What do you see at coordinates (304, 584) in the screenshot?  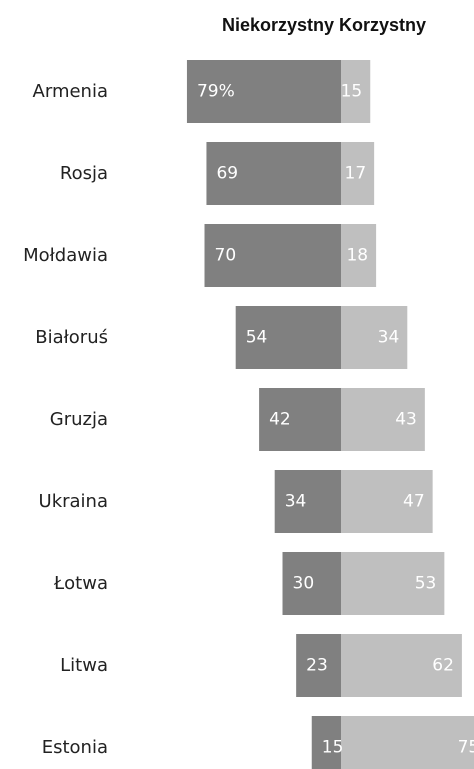 I see `value-label-unfavorable: 30` at bounding box center [304, 584].